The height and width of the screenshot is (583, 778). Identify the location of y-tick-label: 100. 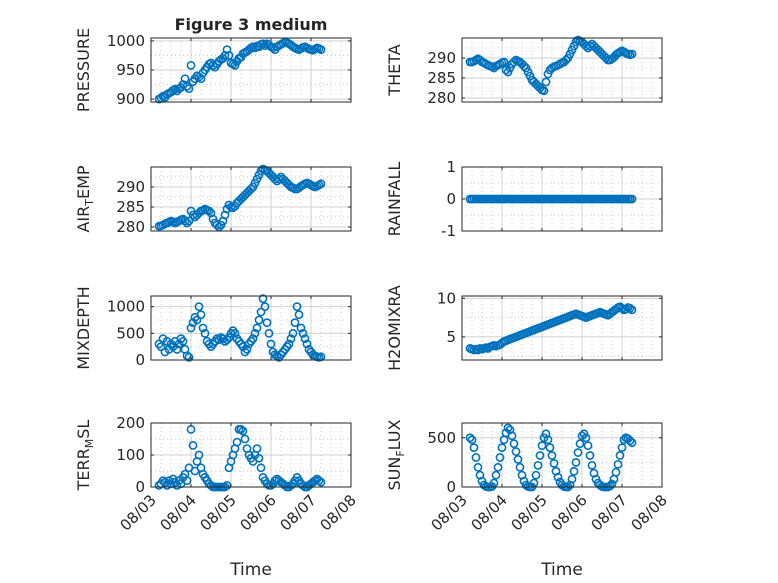
(130, 455).